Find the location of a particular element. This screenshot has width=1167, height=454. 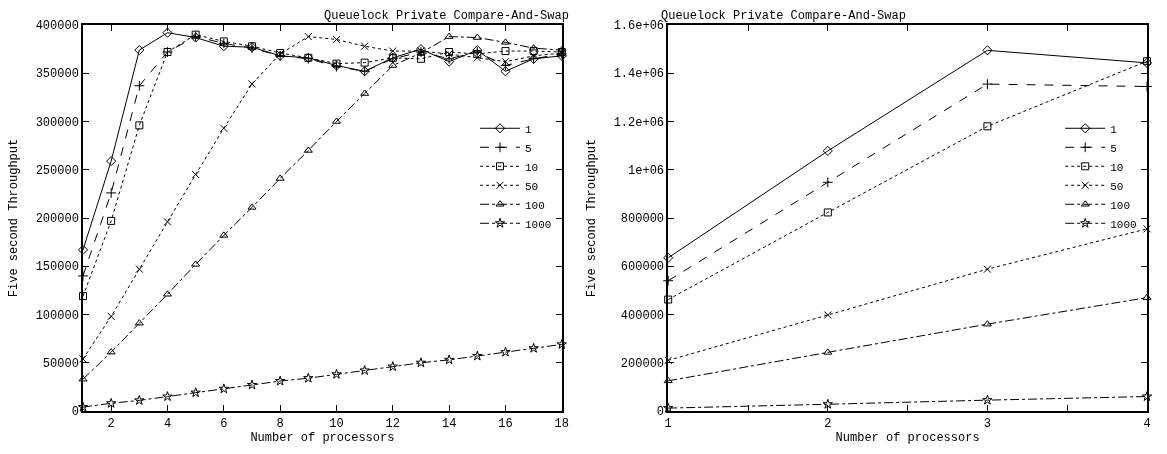

x-tick-label: 14 is located at coordinates (449, 424).